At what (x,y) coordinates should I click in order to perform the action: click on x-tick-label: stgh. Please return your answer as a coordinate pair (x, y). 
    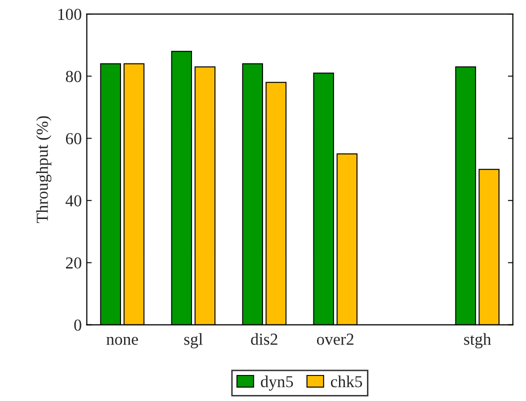
    Looking at the image, I should click on (478, 340).